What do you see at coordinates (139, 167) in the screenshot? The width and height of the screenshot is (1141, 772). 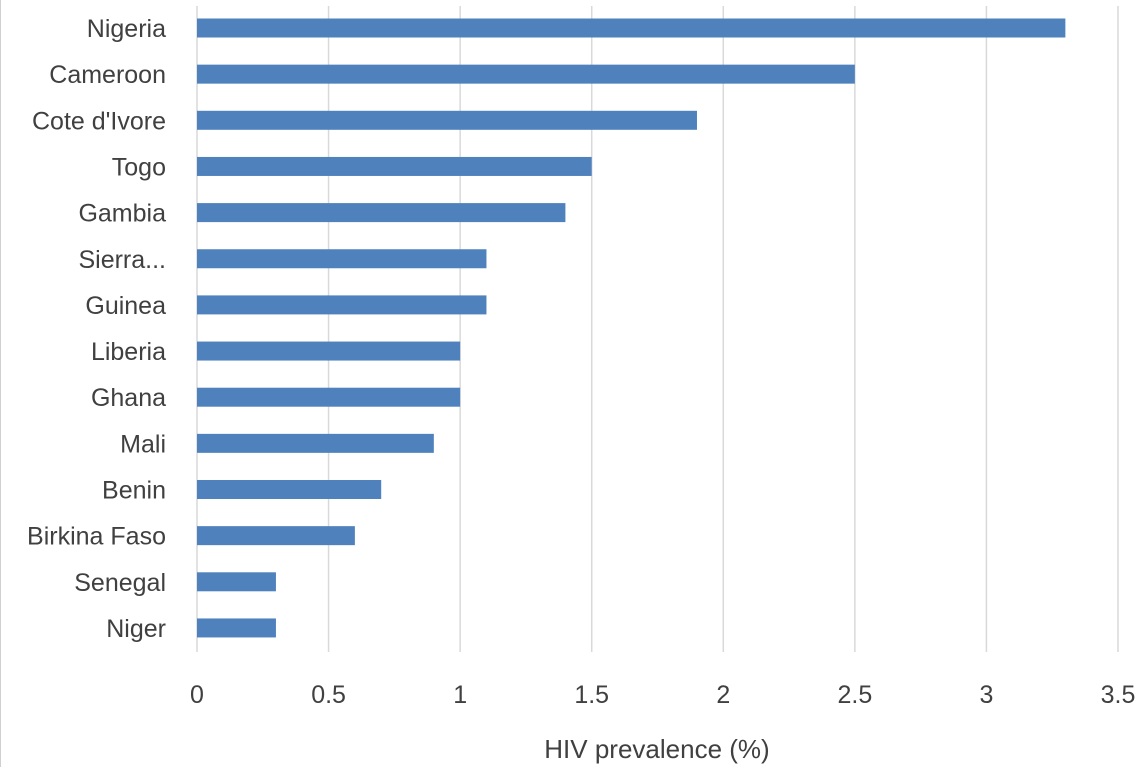 I see `category-label: Togo` at bounding box center [139, 167].